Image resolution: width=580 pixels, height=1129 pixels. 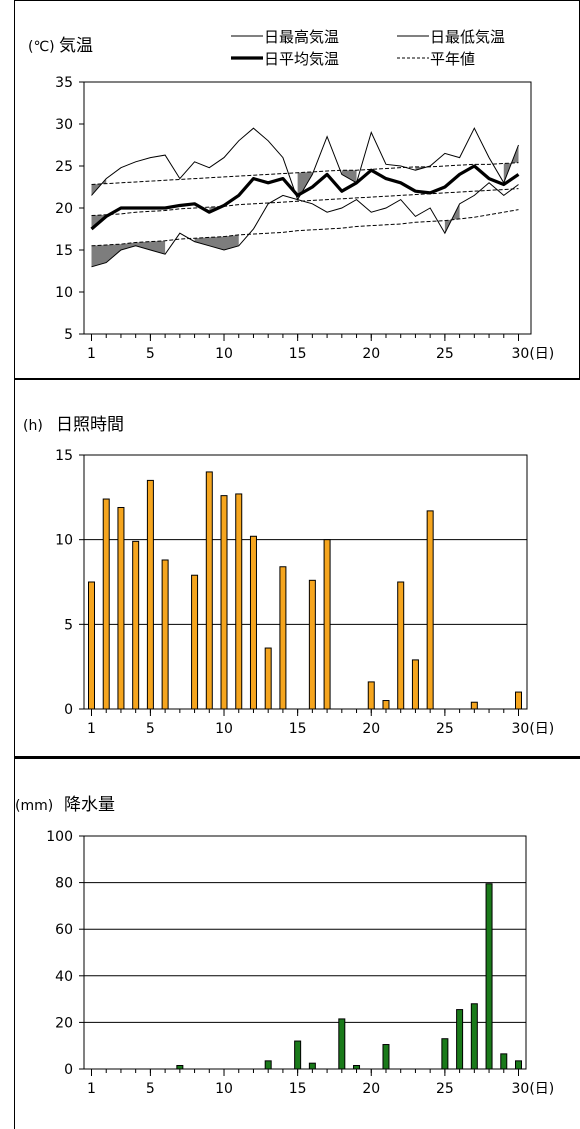 I want to click on y-tick-label: 100, so click(x=59, y=837).